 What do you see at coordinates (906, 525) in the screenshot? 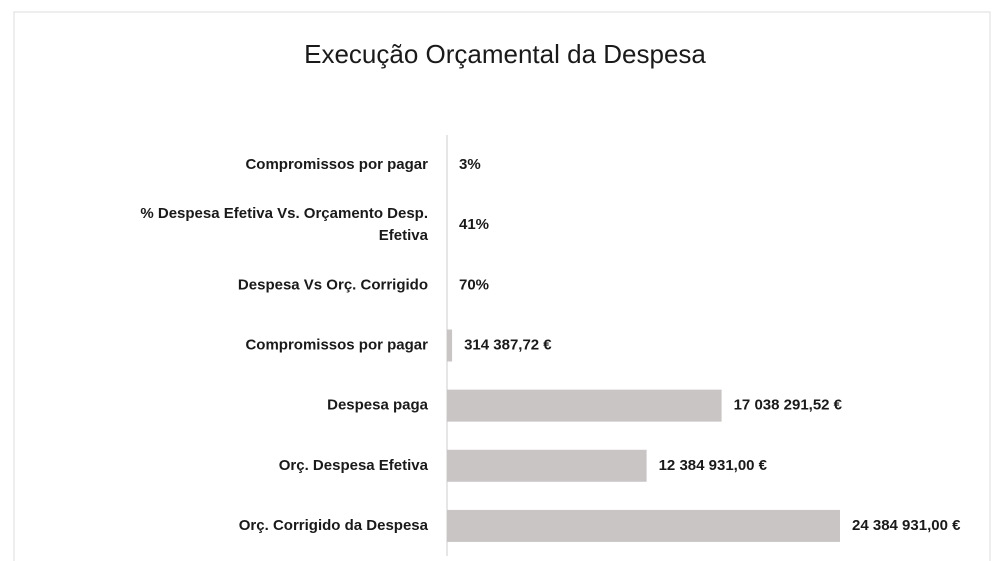
I see `value-label: 24 384 931,00 €` at bounding box center [906, 525].